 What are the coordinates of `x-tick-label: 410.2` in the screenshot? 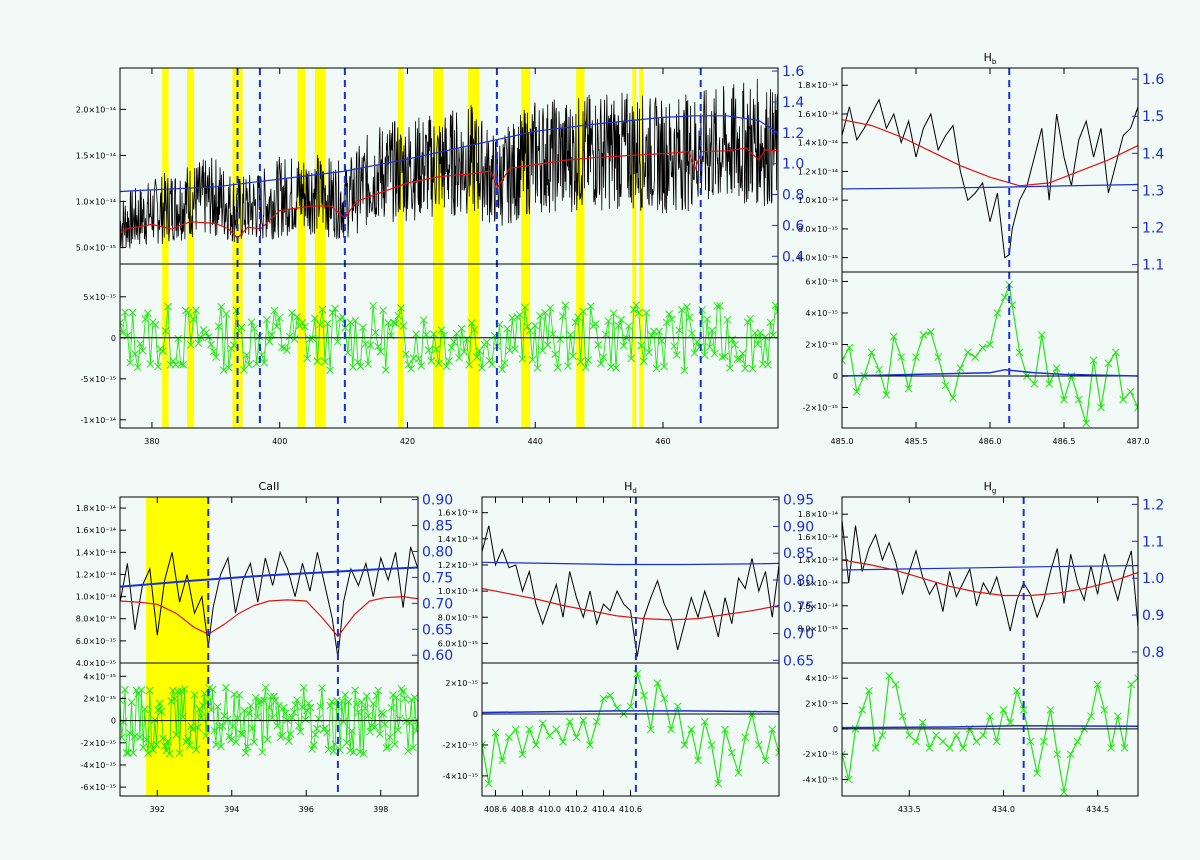 It's located at (576, 809).